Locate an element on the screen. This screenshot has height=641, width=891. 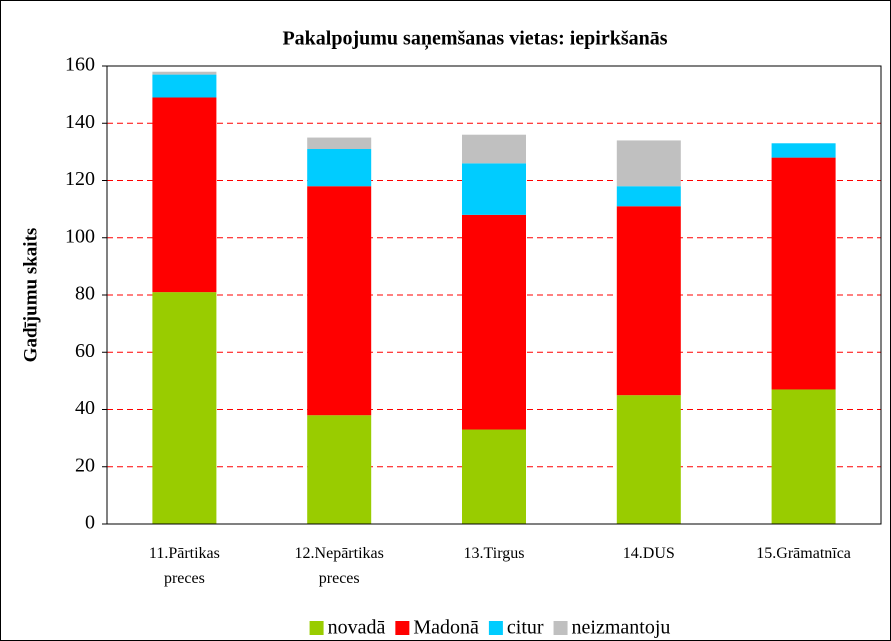
y-axis-label: Gadījumu skaits is located at coordinates (30, 295).